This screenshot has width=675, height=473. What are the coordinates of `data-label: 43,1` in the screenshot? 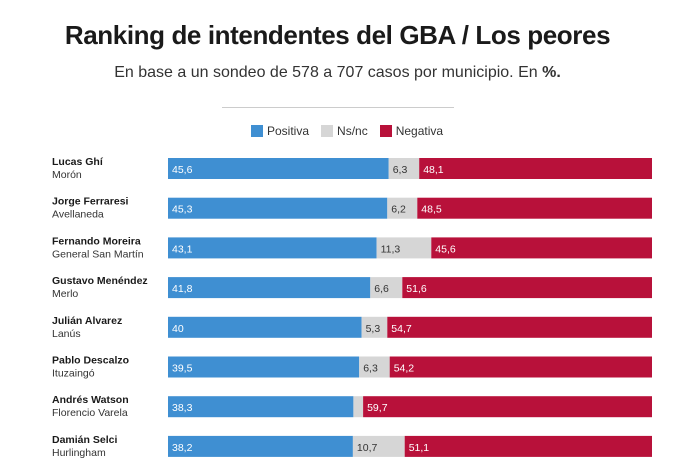 It's located at (182, 249).